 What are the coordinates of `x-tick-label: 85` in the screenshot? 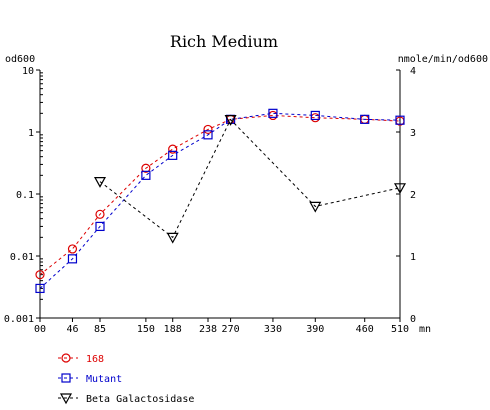 It's located at (100, 329).